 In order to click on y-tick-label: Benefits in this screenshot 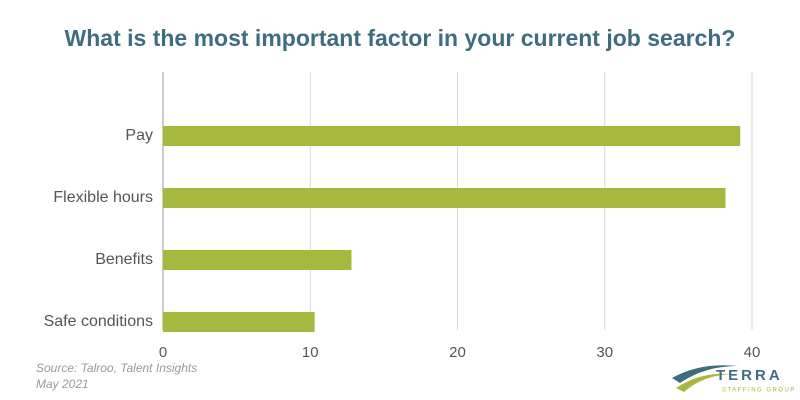, I will do `click(124, 259)`.